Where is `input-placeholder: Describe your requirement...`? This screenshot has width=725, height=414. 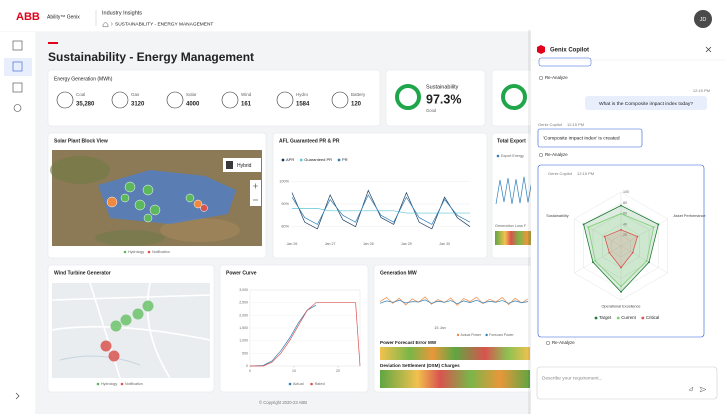 input-placeholder: Describe your requirement... is located at coordinates (572, 378).